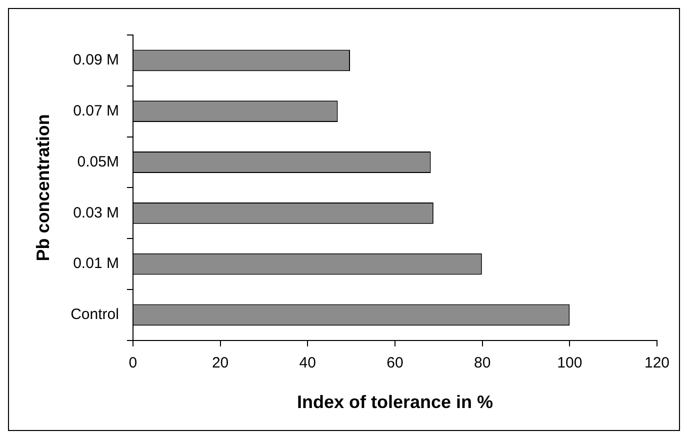  I want to click on x-tick-label: 100, so click(569, 363).